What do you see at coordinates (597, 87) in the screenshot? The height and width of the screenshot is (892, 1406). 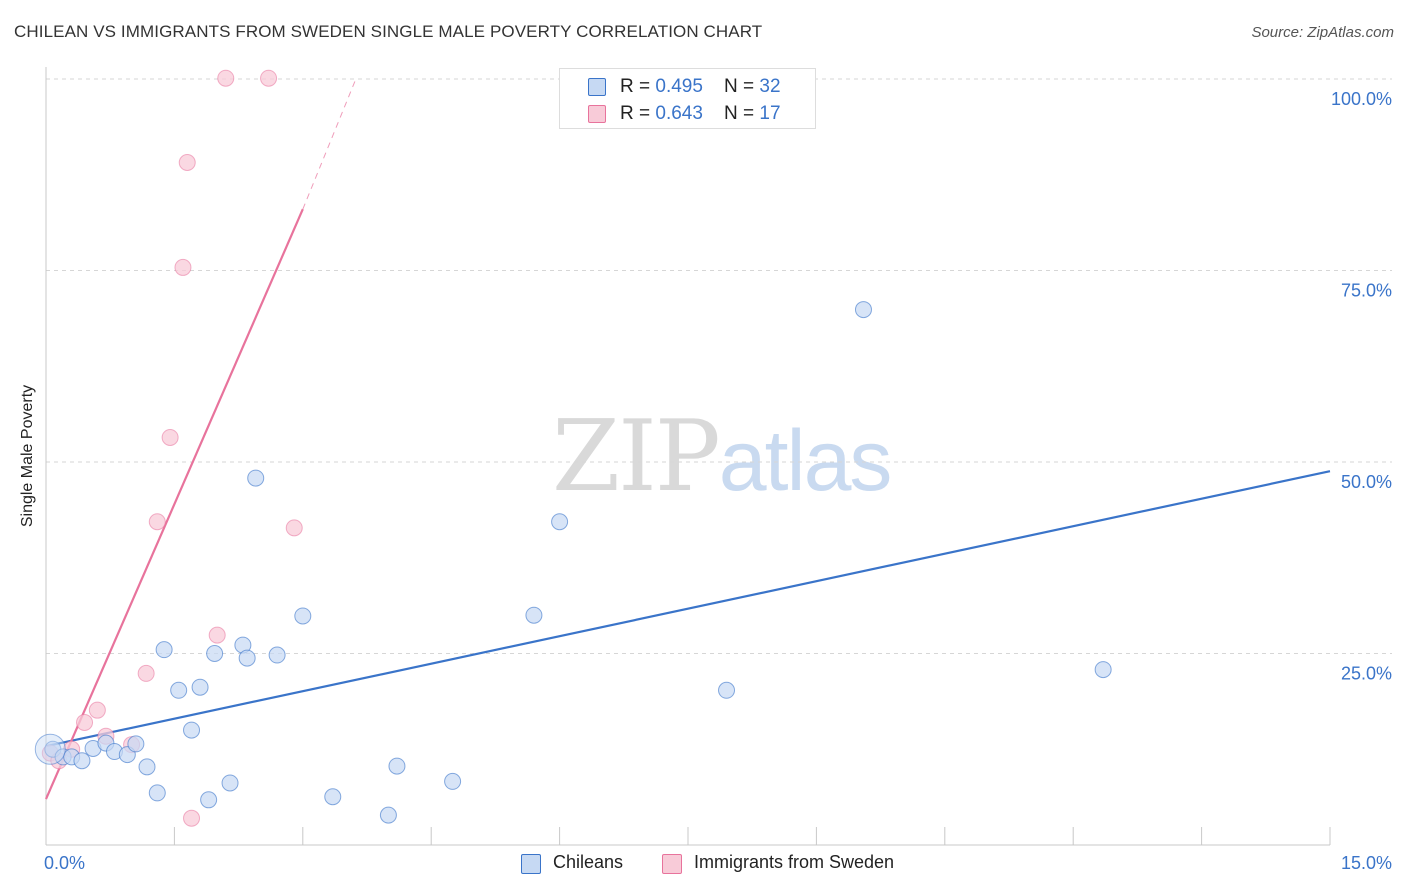 I see `legend-swatch-chileans` at bounding box center [597, 87].